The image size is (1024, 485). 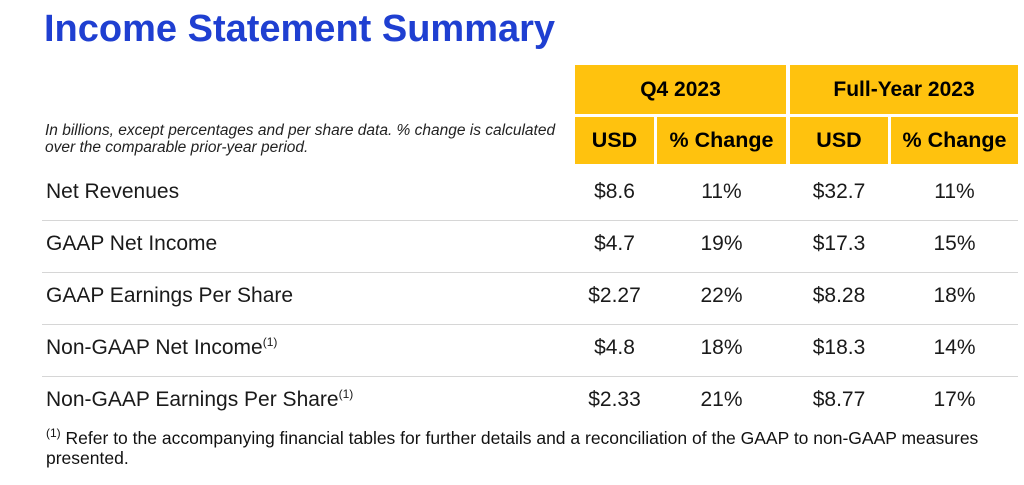 I want to click on cell-fy-pct: 14%, so click(x=954, y=347).